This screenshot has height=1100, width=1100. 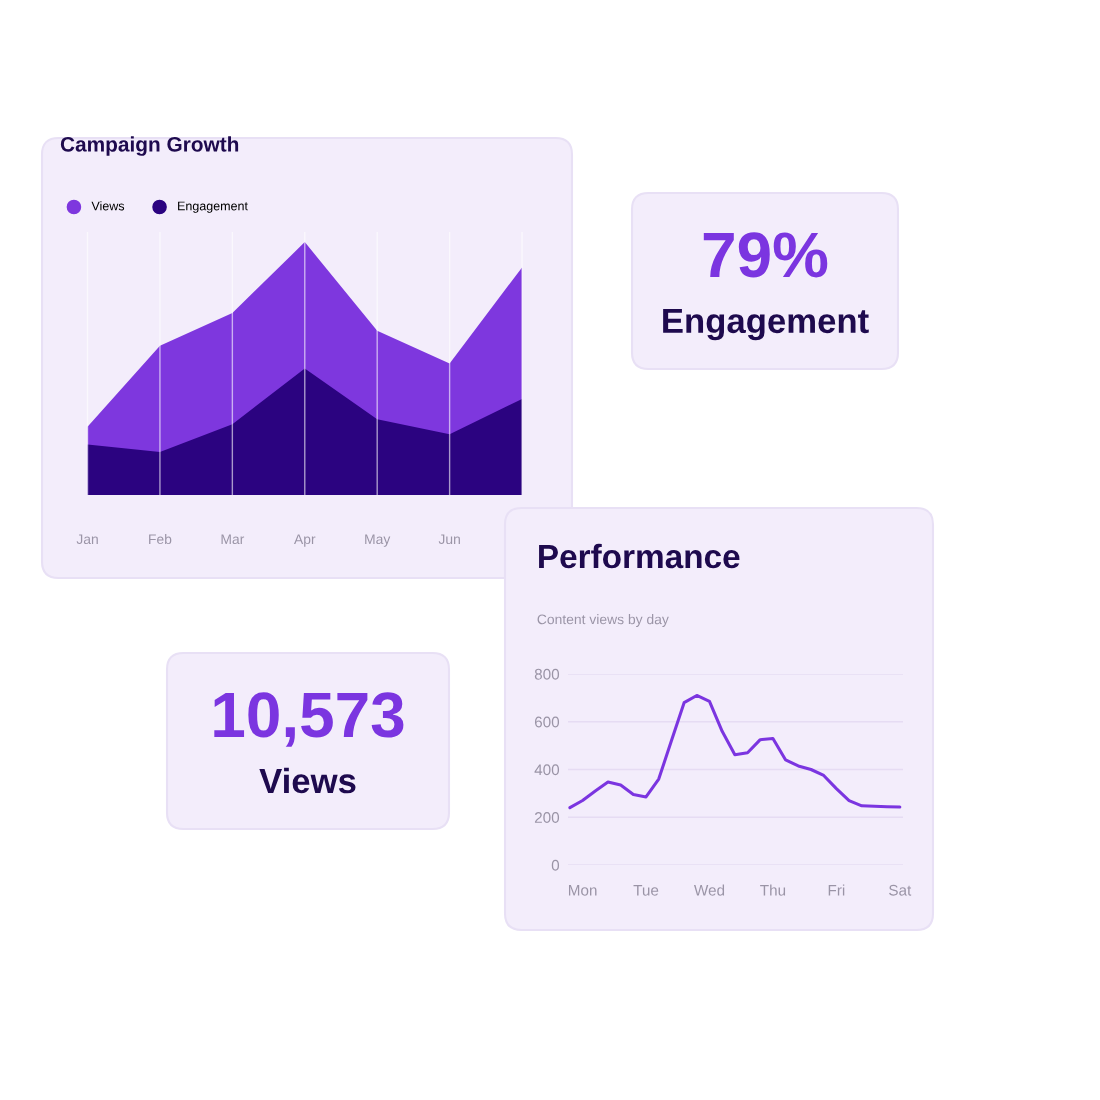 I want to click on y-tick-label: 0, so click(x=555, y=865).